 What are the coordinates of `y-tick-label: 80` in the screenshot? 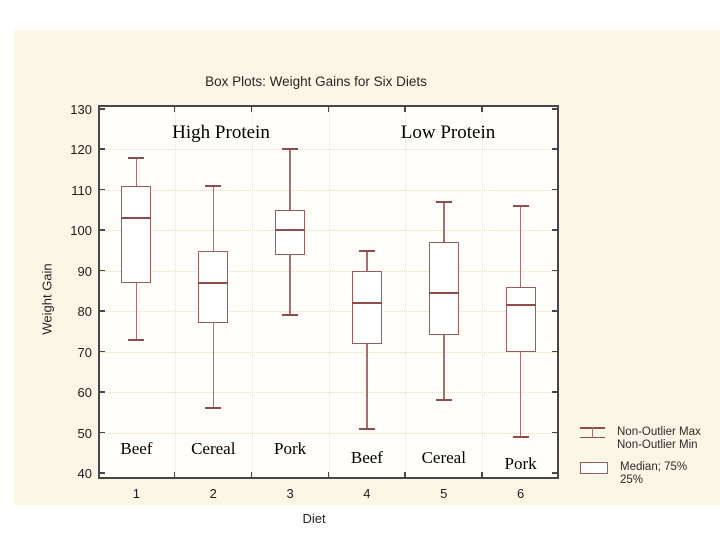 It's located at (84, 312).